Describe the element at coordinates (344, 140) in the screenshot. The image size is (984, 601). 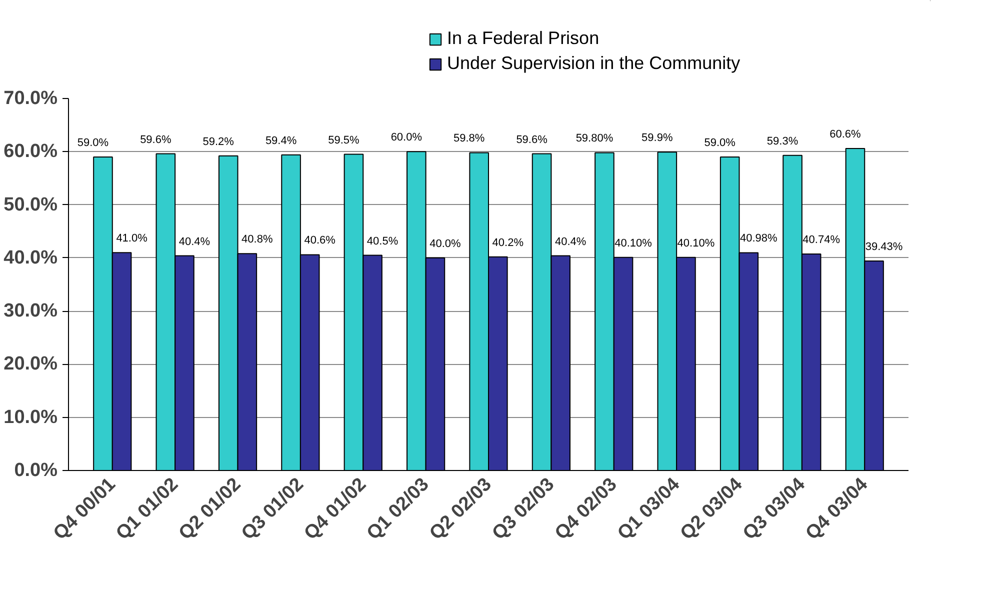
I see `data-label: 59.5%` at that location.